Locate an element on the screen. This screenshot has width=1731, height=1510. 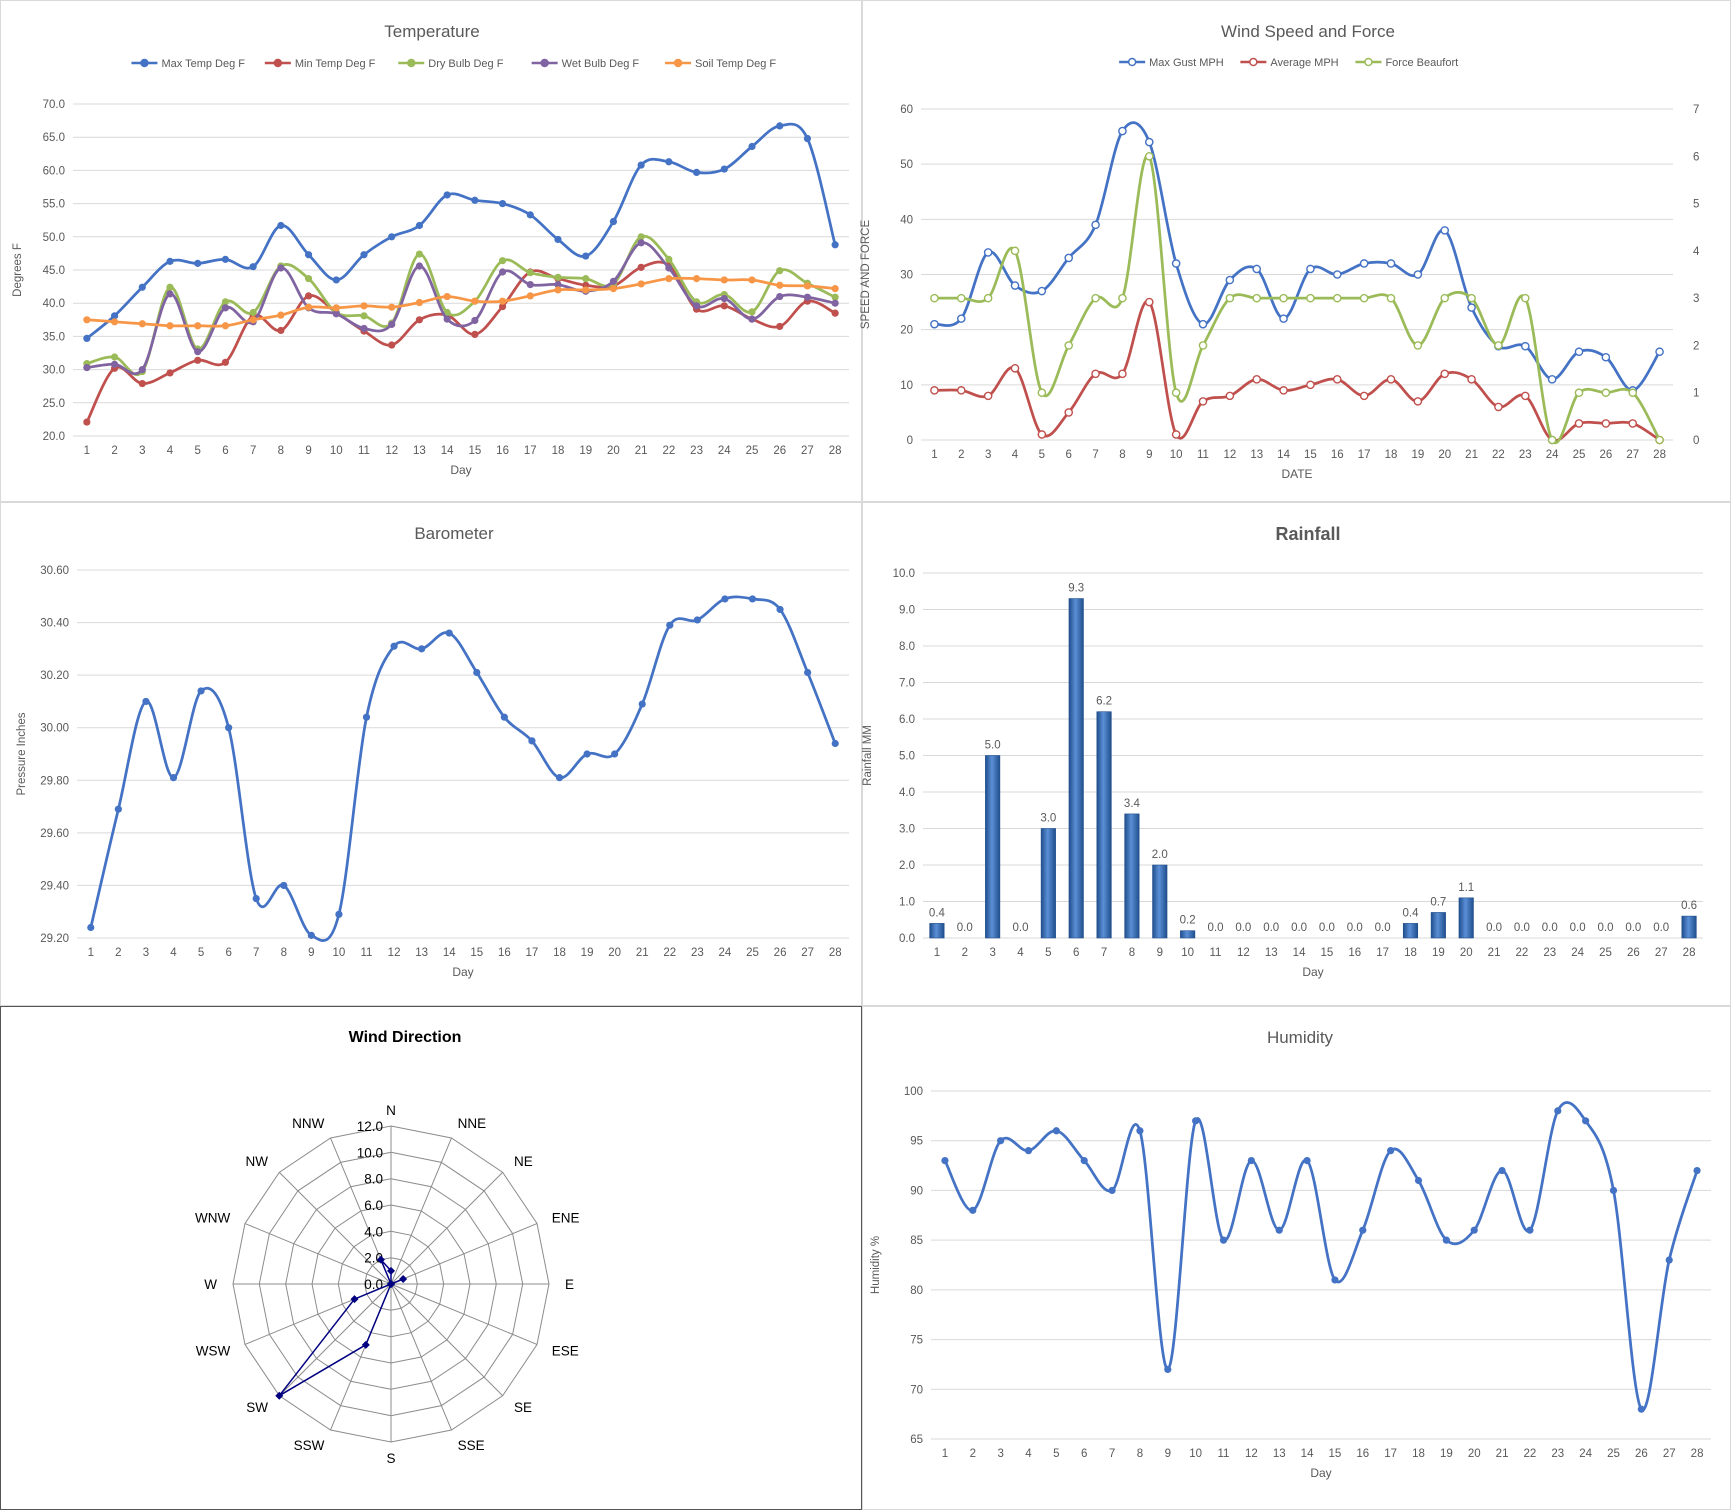
category-label: WSW is located at coordinates (213, 1351).